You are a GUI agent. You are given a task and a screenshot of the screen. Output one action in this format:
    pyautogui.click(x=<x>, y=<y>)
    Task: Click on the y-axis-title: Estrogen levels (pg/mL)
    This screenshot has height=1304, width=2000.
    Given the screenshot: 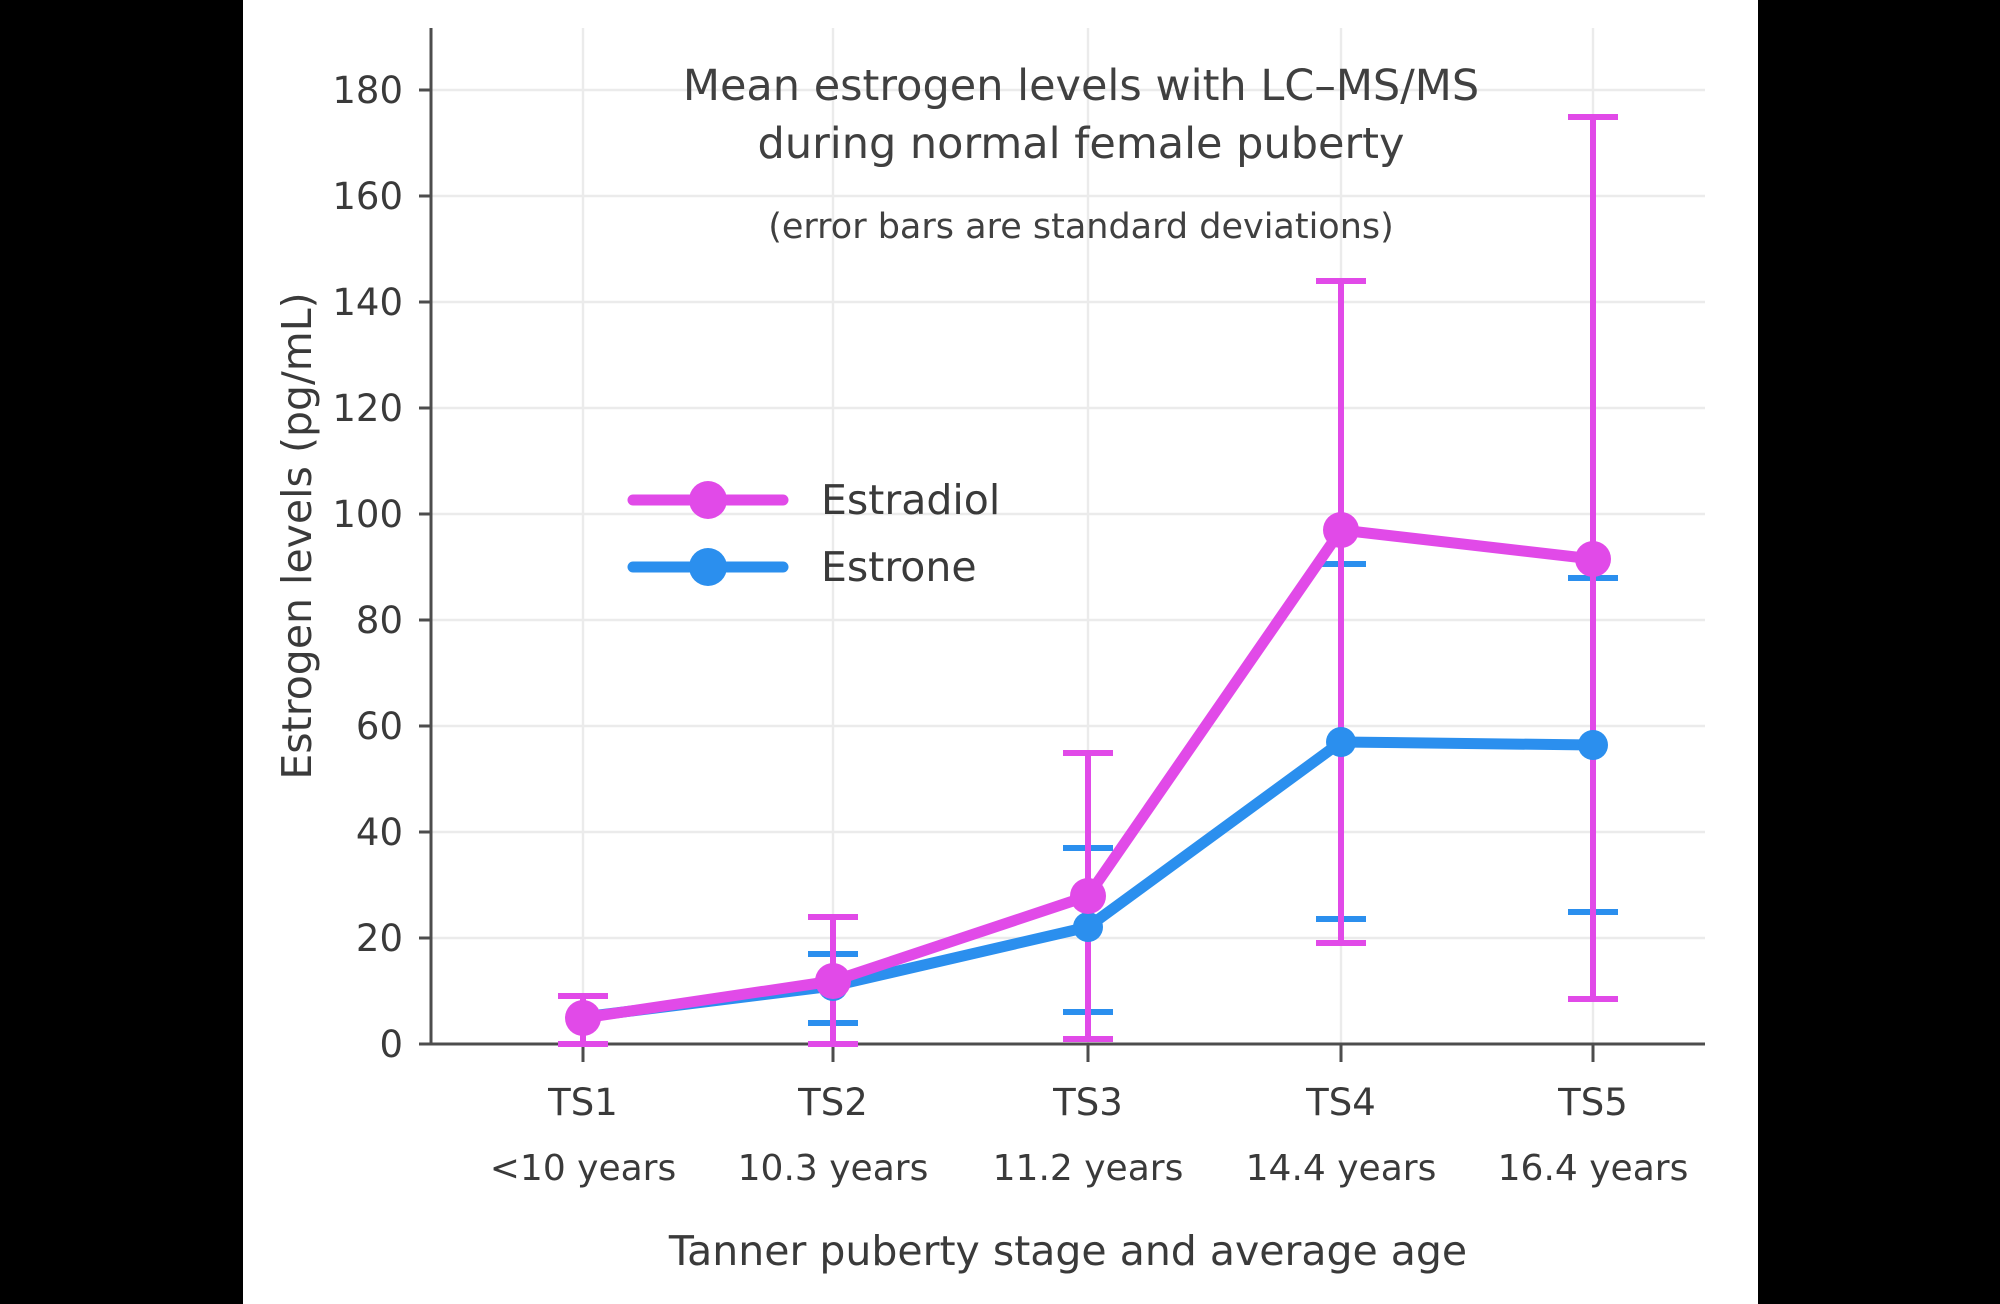 What is the action you would take?
    pyautogui.click(x=297, y=535)
    